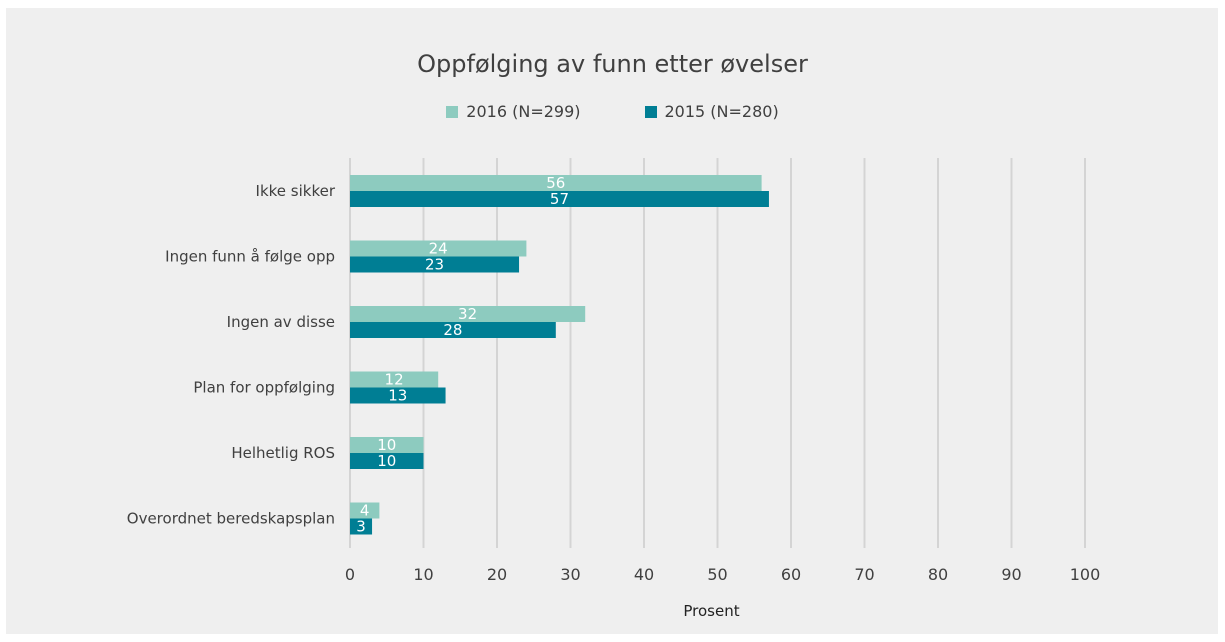  I want to click on data-label-2-3: 13, so click(397, 396).